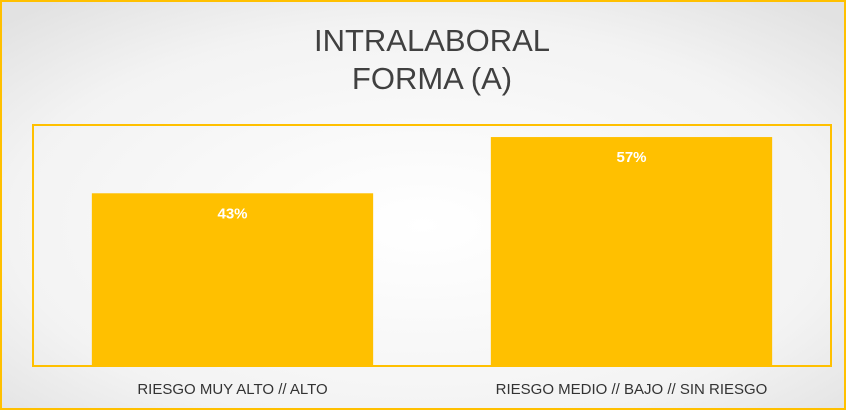 The width and height of the screenshot is (846, 410). What do you see at coordinates (432, 78) in the screenshot?
I see `chart-title: FORMA (A)` at bounding box center [432, 78].